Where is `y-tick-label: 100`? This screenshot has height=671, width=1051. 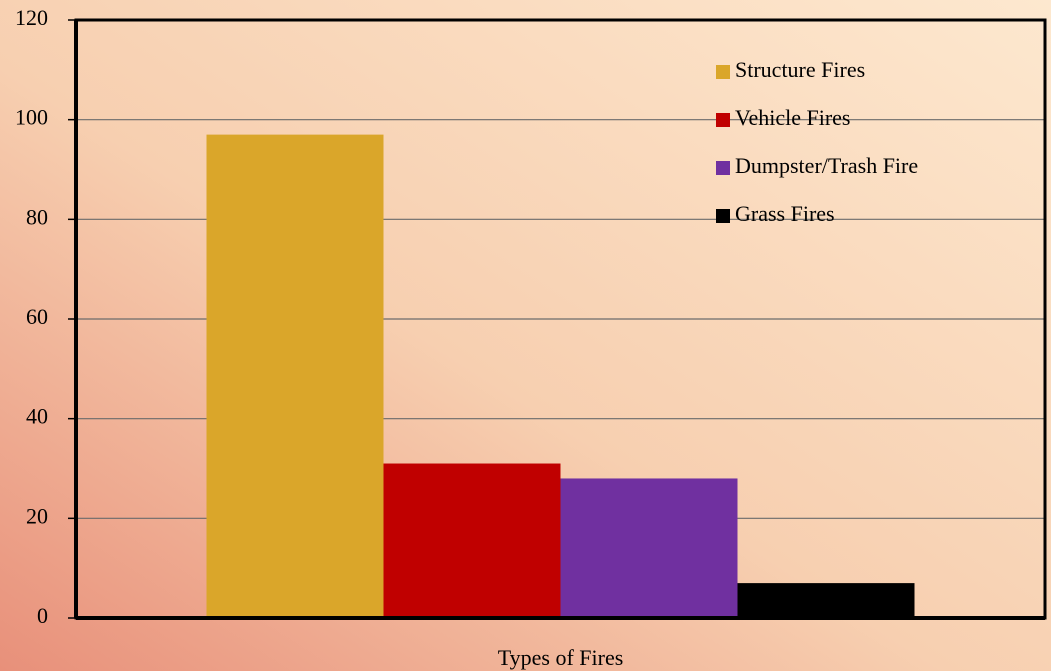 y-tick-label: 100 is located at coordinates (31, 117).